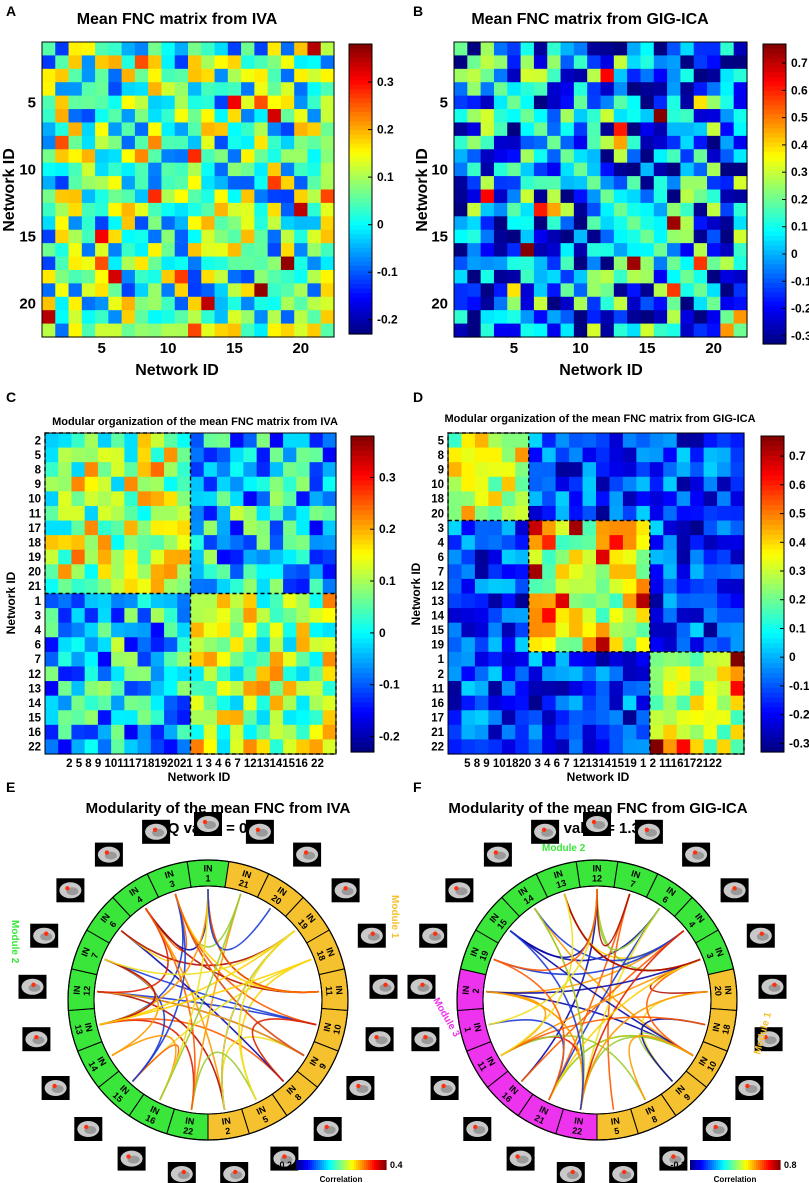  I want to click on panel-b-colorbar-step, so click(774, 192).